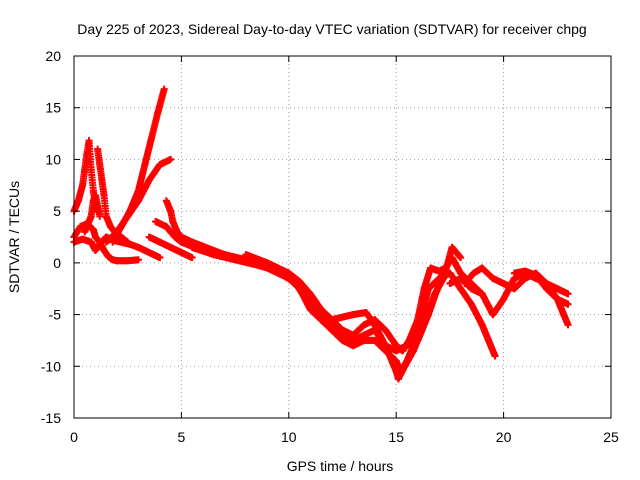 The height and width of the screenshot is (480, 640). What do you see at coordinates (182, 437) in the screenshot?
I see `x-tick-label: 5` at bounding box center [182, 437].